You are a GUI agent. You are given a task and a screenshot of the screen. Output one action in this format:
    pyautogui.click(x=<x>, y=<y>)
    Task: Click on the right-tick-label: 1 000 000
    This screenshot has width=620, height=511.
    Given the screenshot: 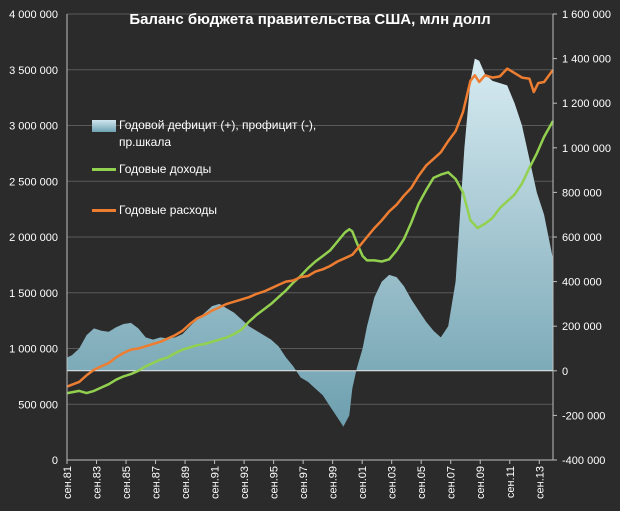 What is the action you would take?
    pyautogui.click(x=586, y=149)
    